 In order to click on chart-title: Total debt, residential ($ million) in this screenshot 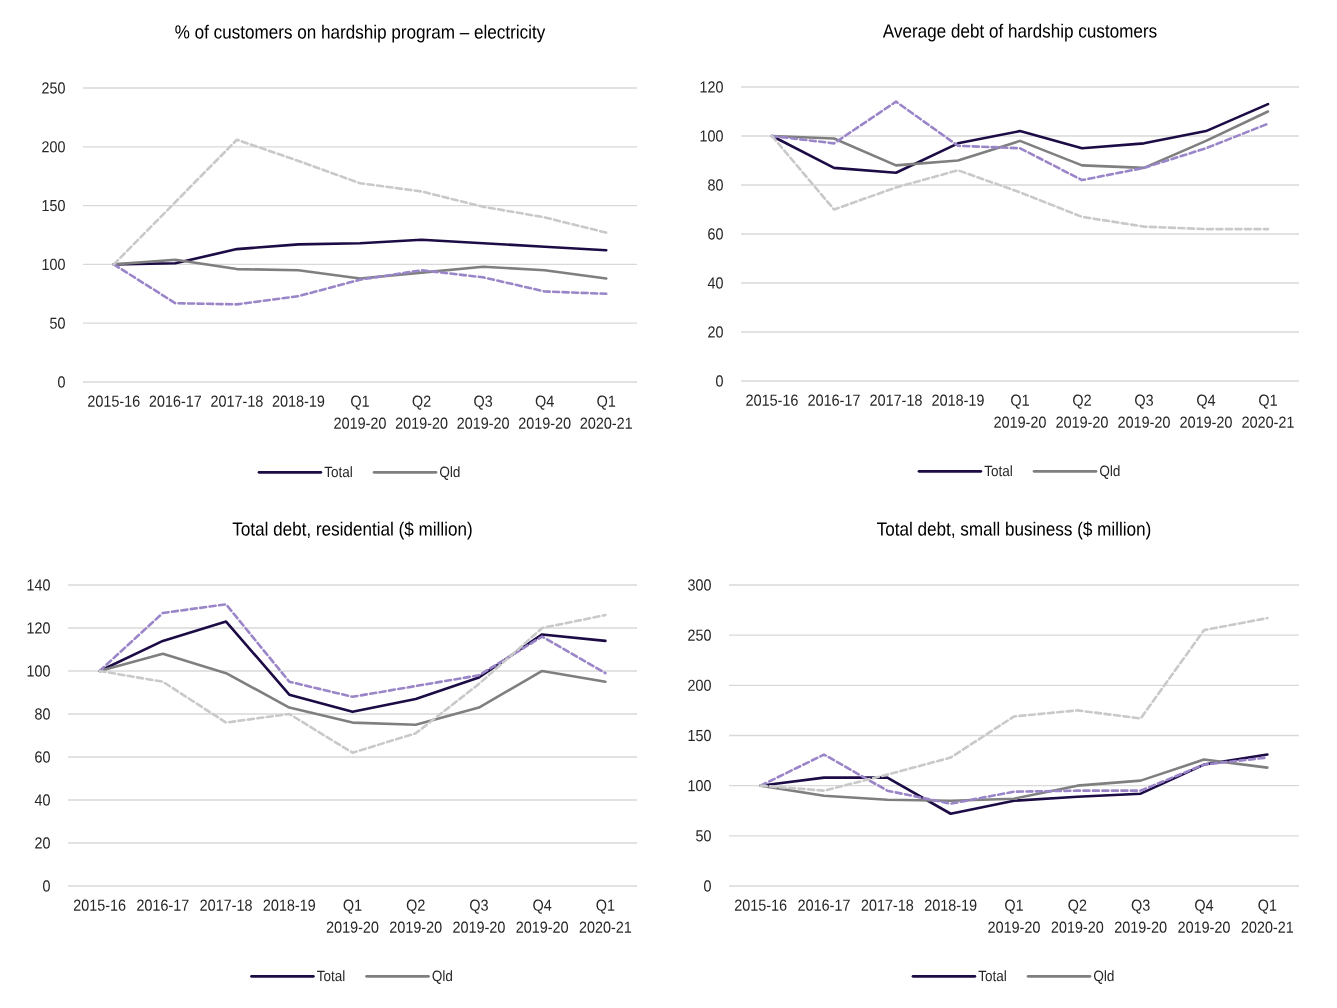, I will do `click(352, 530)`.